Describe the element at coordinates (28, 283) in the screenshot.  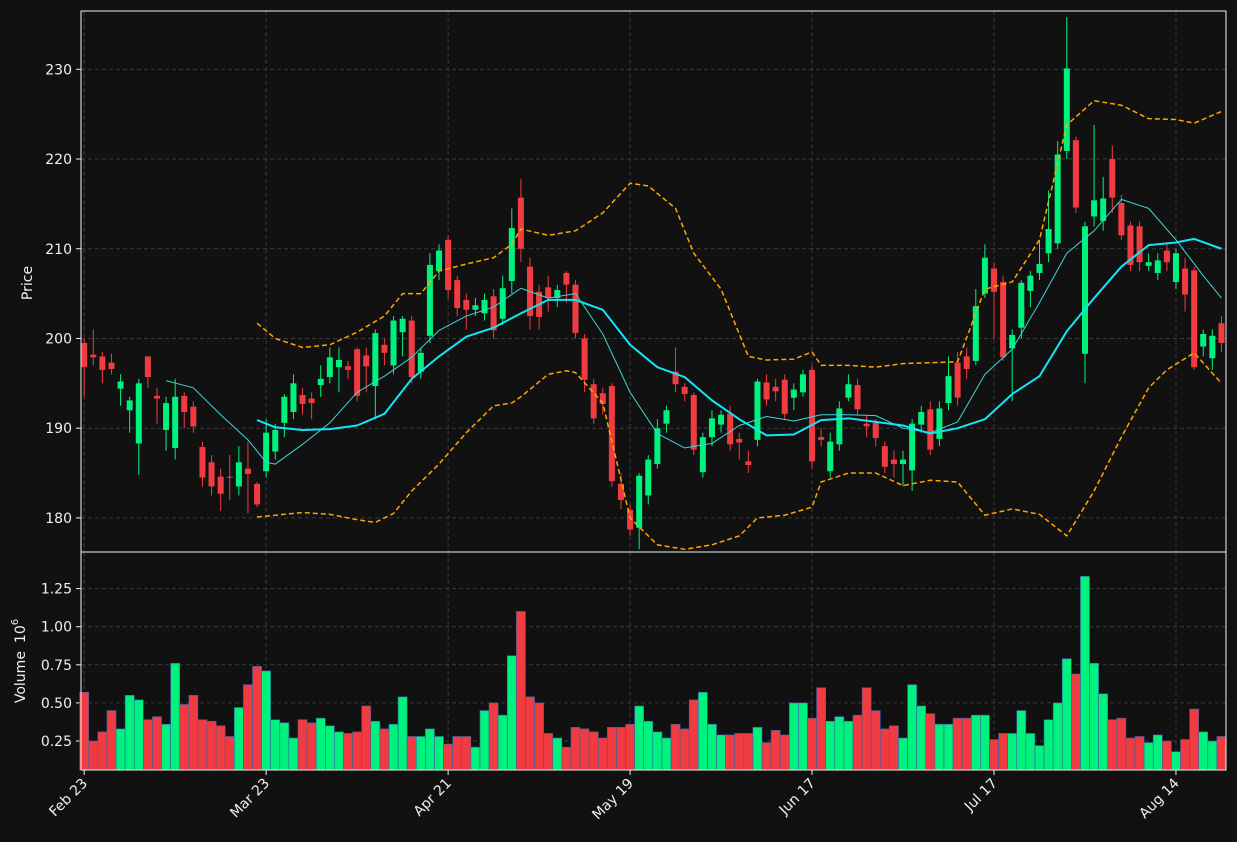
I see `price-axis-label: Price` at that location.